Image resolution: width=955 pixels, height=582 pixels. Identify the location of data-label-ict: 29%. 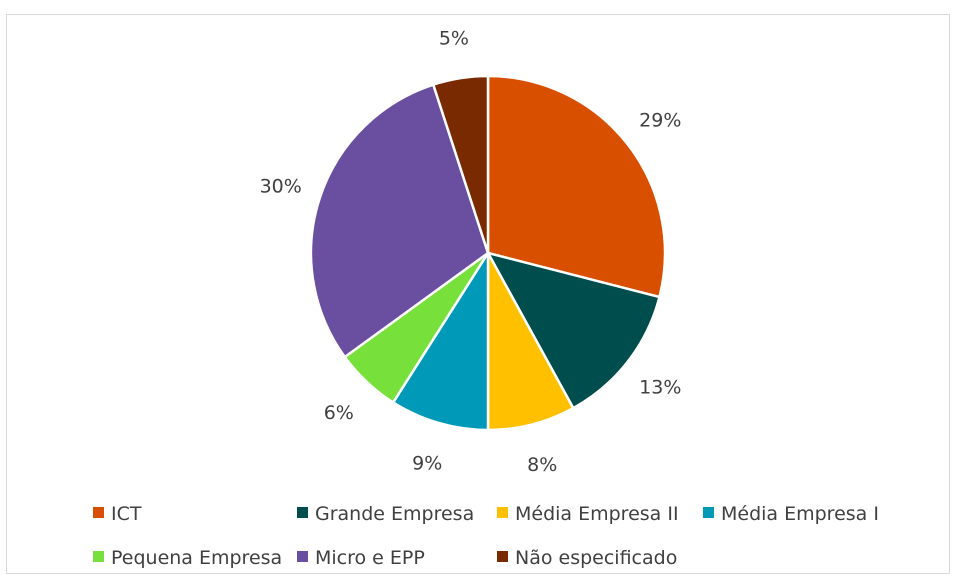
(660, 120).